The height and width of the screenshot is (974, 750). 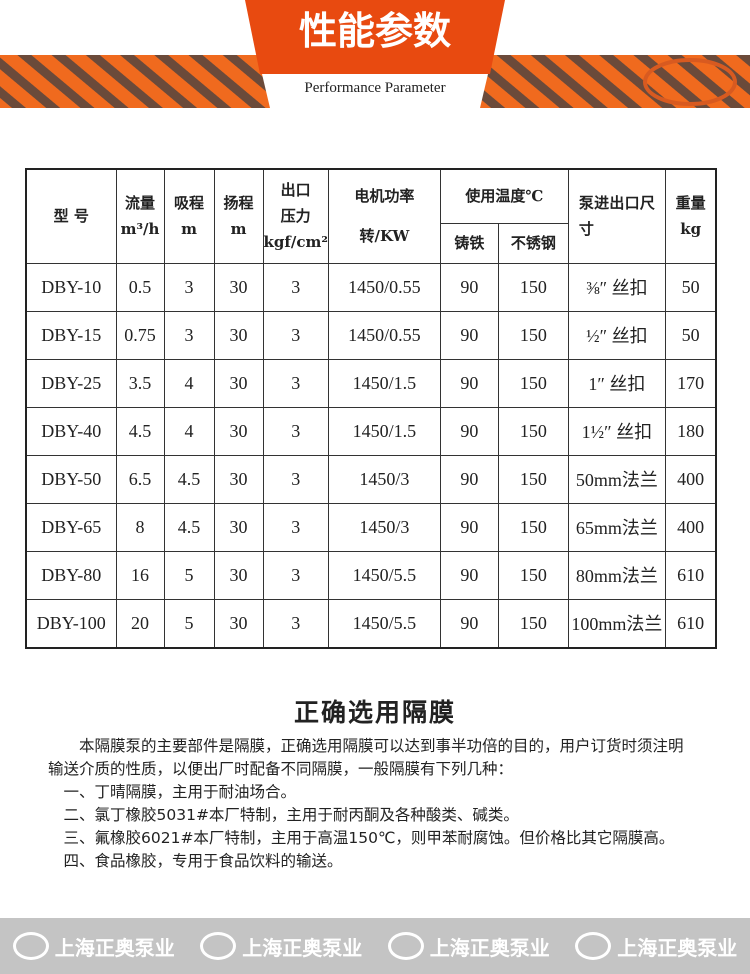 I want to click on header-text: 流量, so click(x=139, y=203).